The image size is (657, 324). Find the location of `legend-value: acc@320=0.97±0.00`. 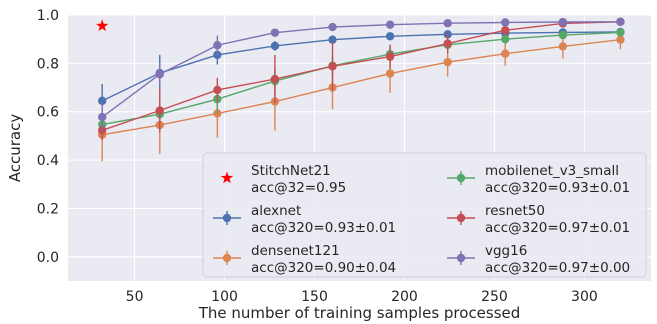

legend-value: acc@320=0.97±0.00 is located at coordinates (557, 268).